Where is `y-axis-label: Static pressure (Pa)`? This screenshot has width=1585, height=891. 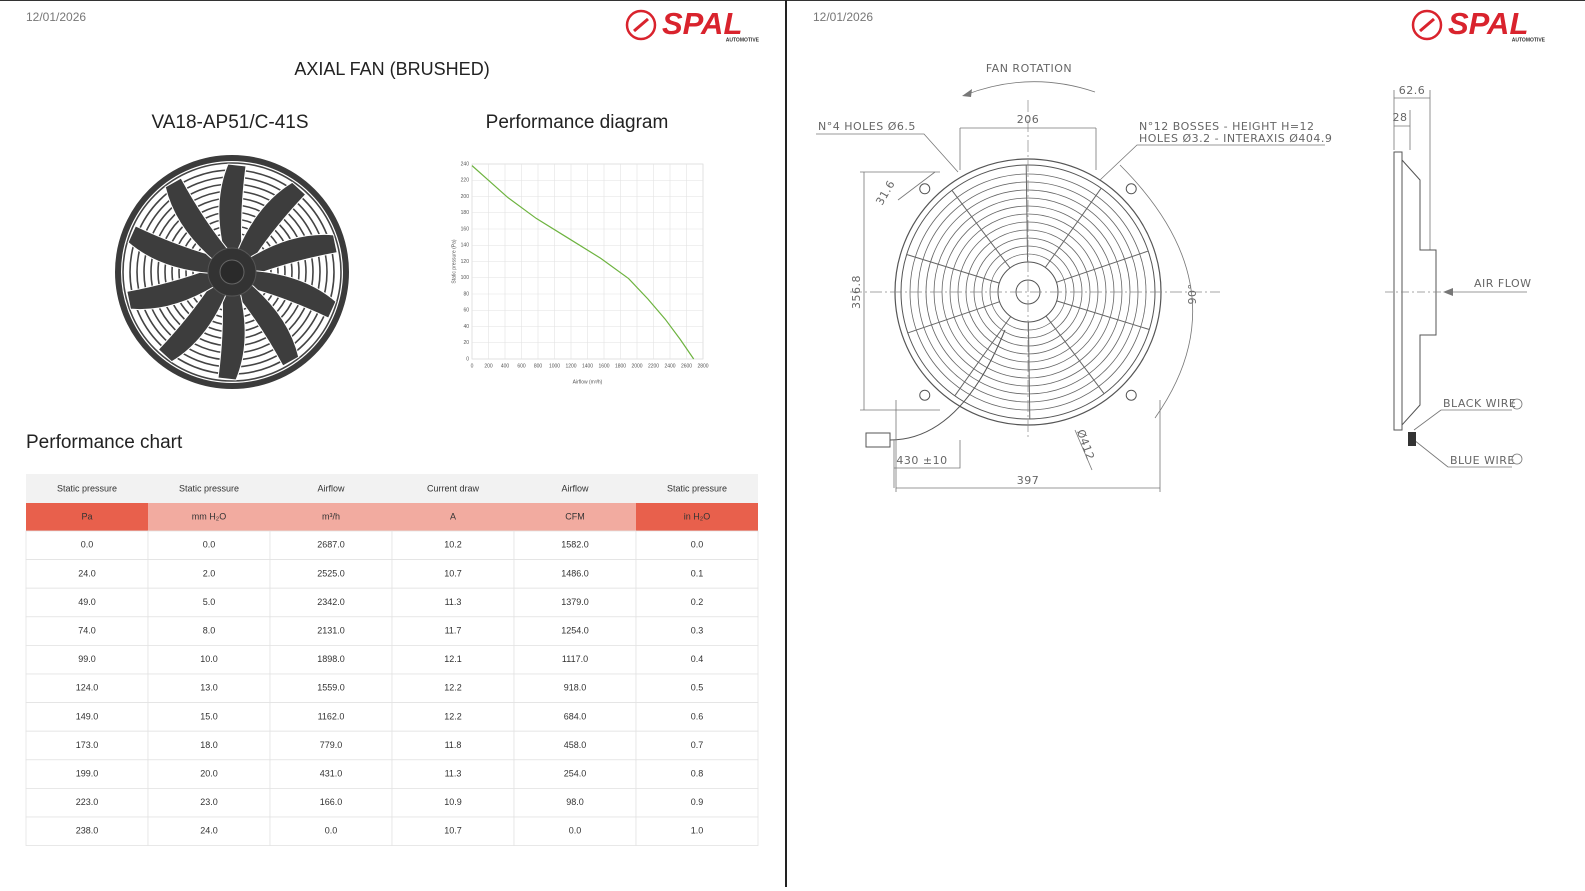 y-axis-label: Static pressure (Pa) is located at coordinates (454, 261).